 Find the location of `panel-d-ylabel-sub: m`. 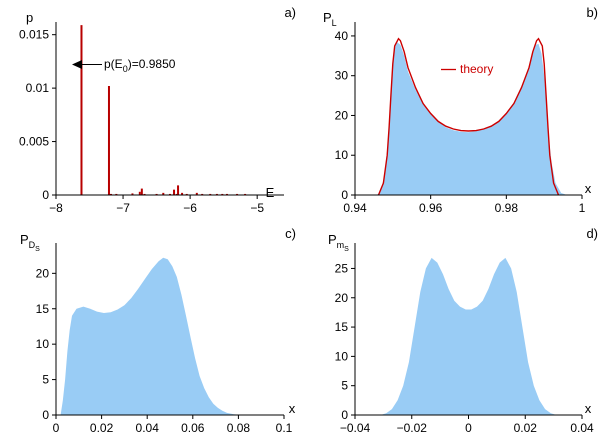

panel-d-ylabel-sub: m is located at coordinates (341, 245).